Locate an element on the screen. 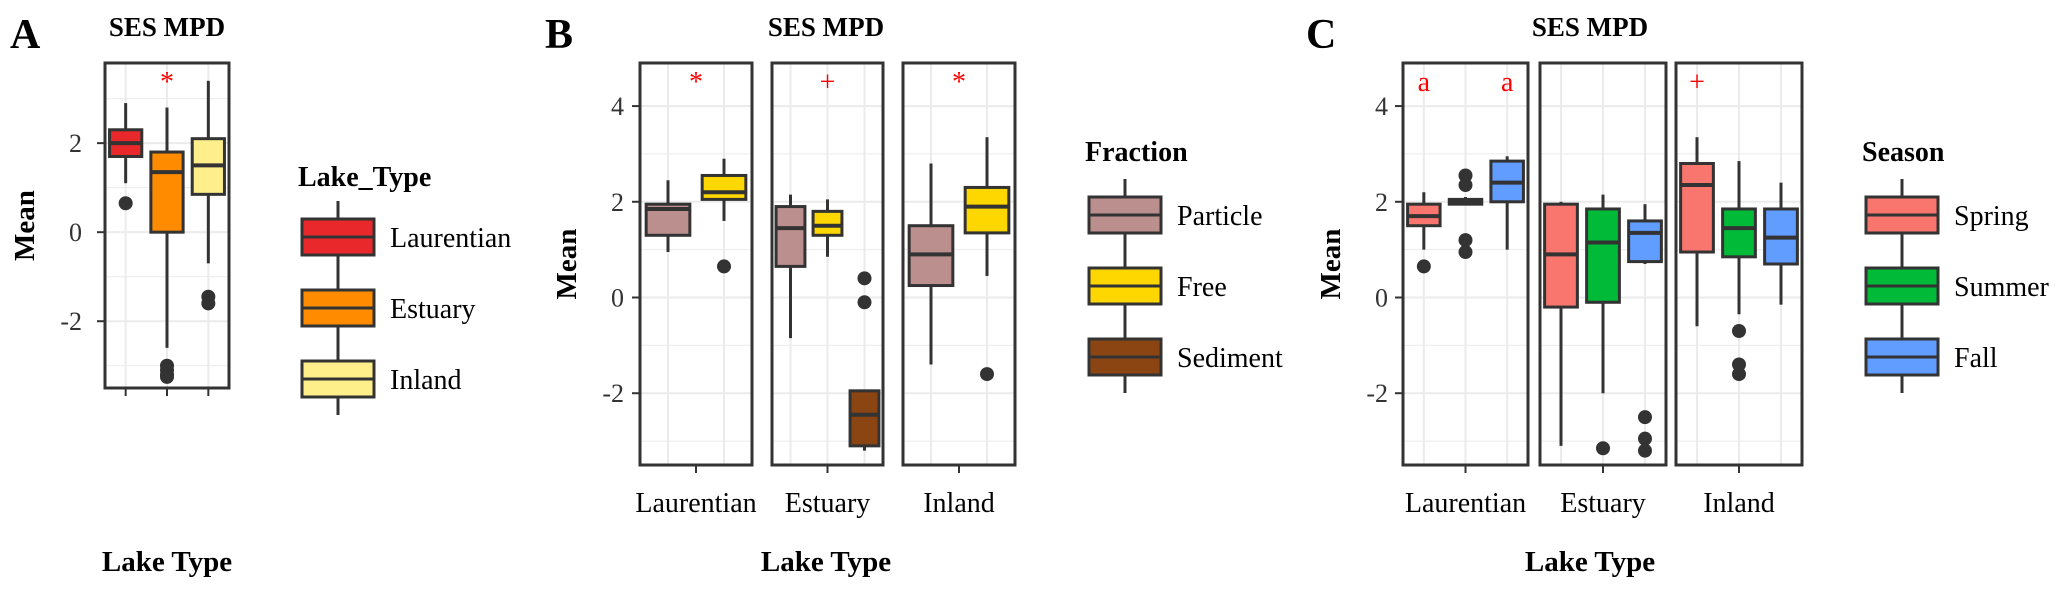 Image resolution: width=2055 pixels, height=590 pixels. panel-c-y-axis-title: Mean is located at coordinates (1331, 264).